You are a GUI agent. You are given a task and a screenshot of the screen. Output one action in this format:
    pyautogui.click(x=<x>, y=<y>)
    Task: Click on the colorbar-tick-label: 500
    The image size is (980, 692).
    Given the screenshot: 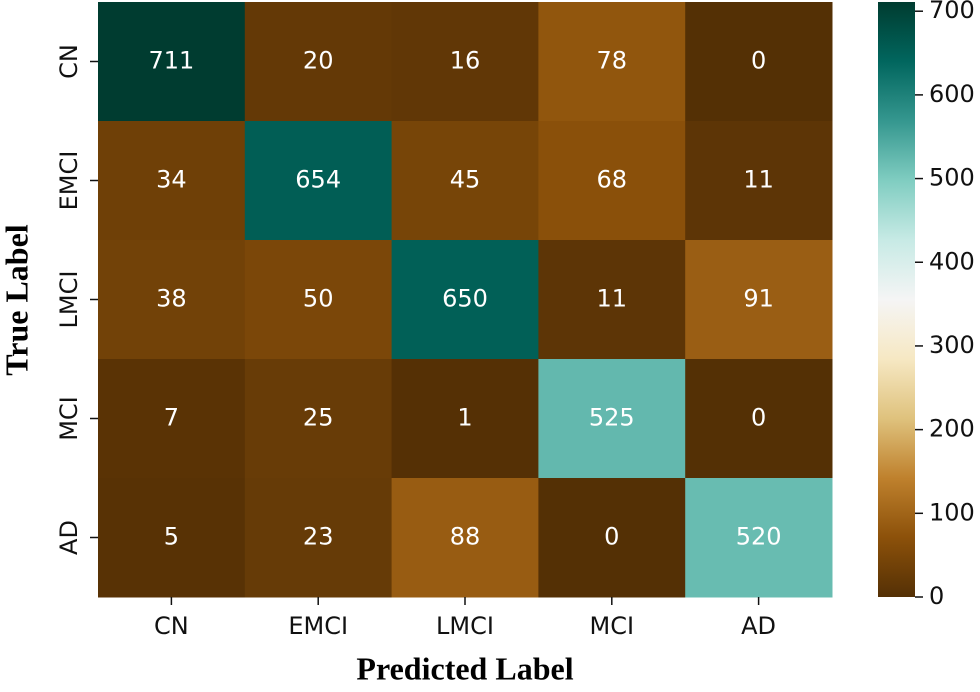 What is the action you would take?
    pyautogui.click(x=952, y=178)
    